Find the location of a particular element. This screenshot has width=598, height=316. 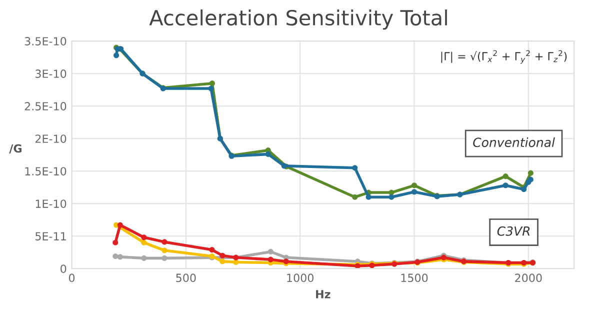

y-tick-label: 2.5E-10 is located at coordinates (45, 106).